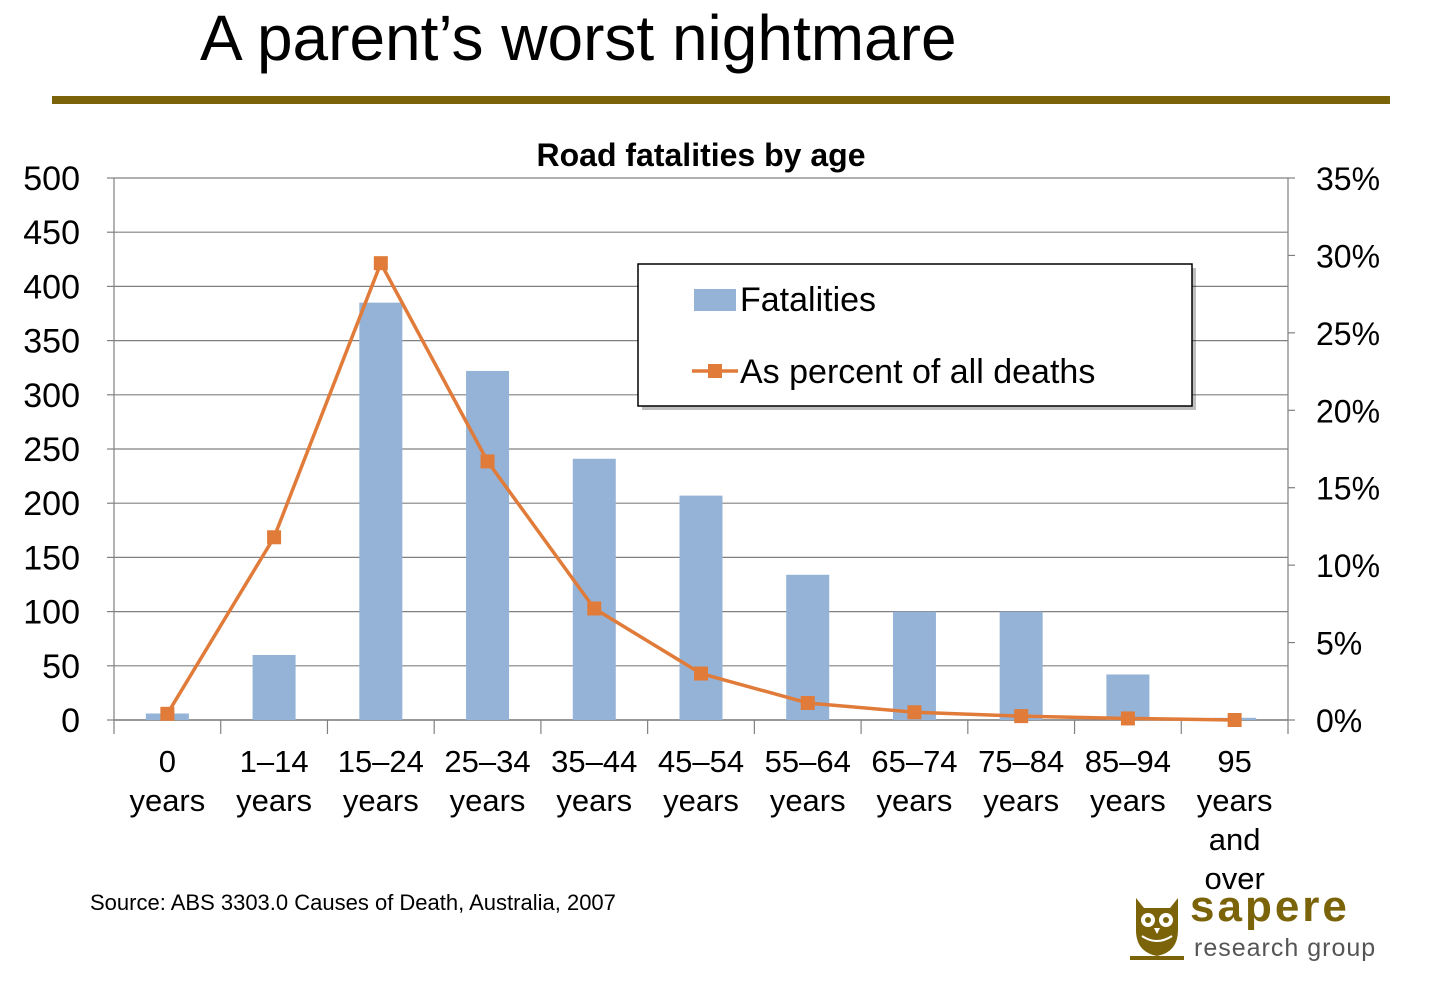 This screenshot has width=1456, height=992. What do you see at coordinates (701, 155) in the screenshot?
I see `chart-title: Road fatalities by age` at bounding box center [701, 155].